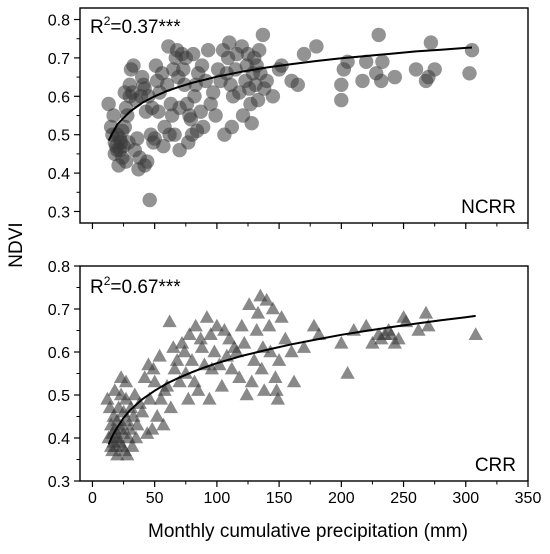 This screenshot has width=550, height=554. Describe the element at coordinates (279, 498) in the screenshot. I see `x-tick-label-crr: 150` at that location.